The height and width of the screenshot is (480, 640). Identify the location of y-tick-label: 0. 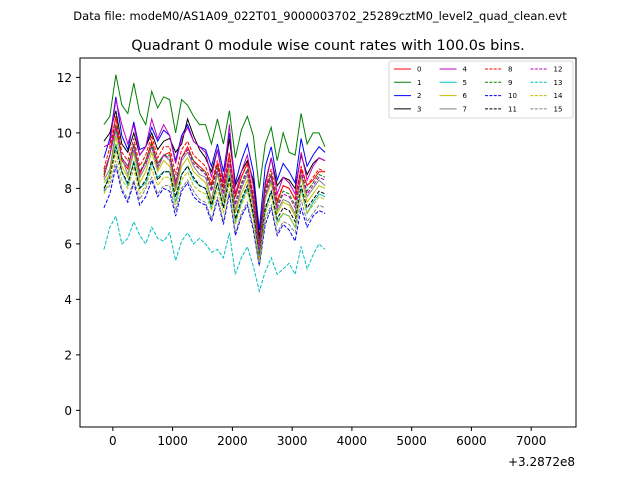
(68, 411).